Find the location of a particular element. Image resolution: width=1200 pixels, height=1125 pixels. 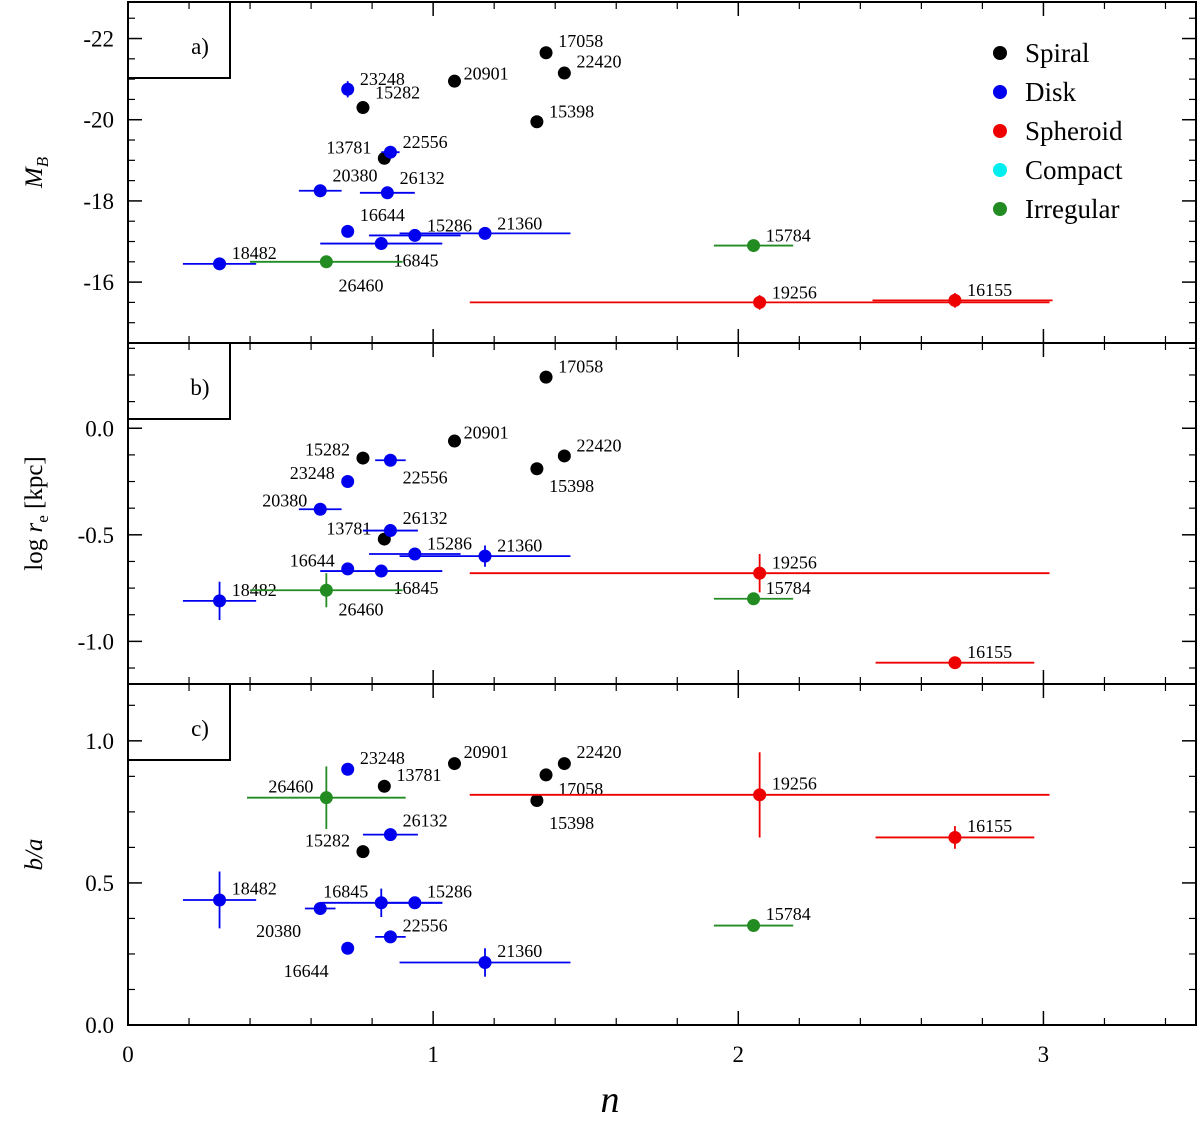

x-axis: 0 1 2 3 is located at coordinates (585, 1054).